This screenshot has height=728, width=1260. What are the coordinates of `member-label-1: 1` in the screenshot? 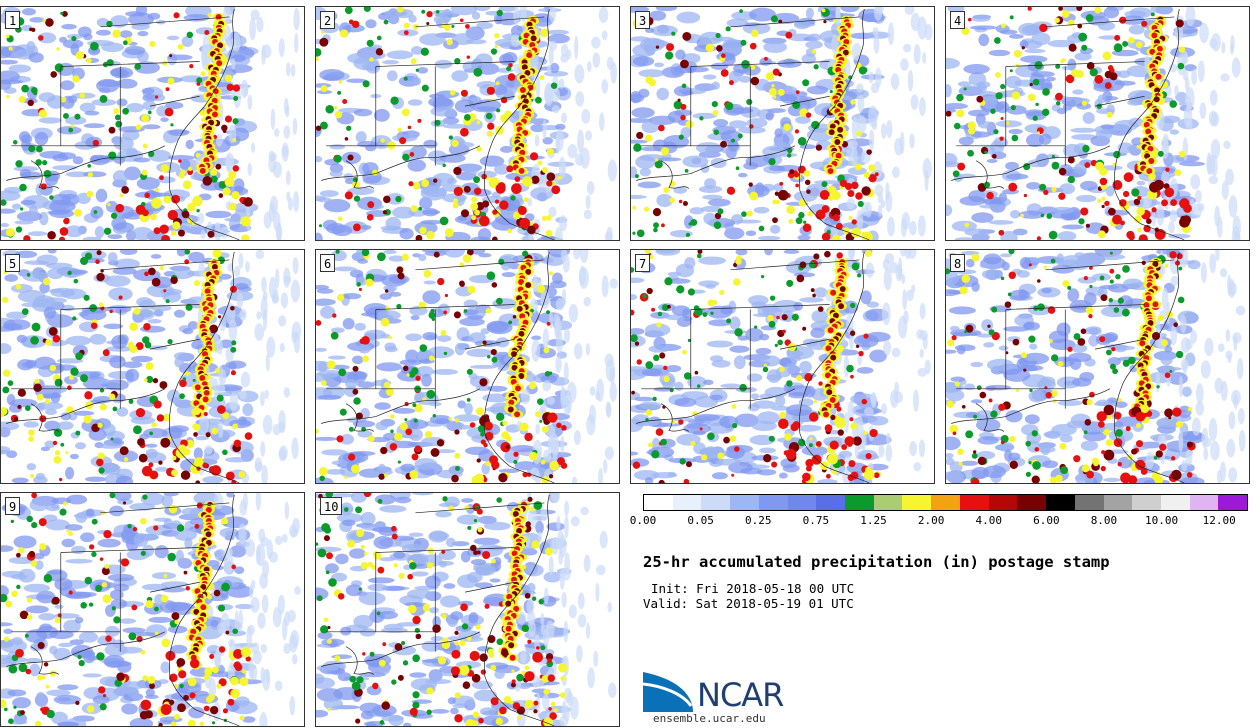 It's located at (13, 20).